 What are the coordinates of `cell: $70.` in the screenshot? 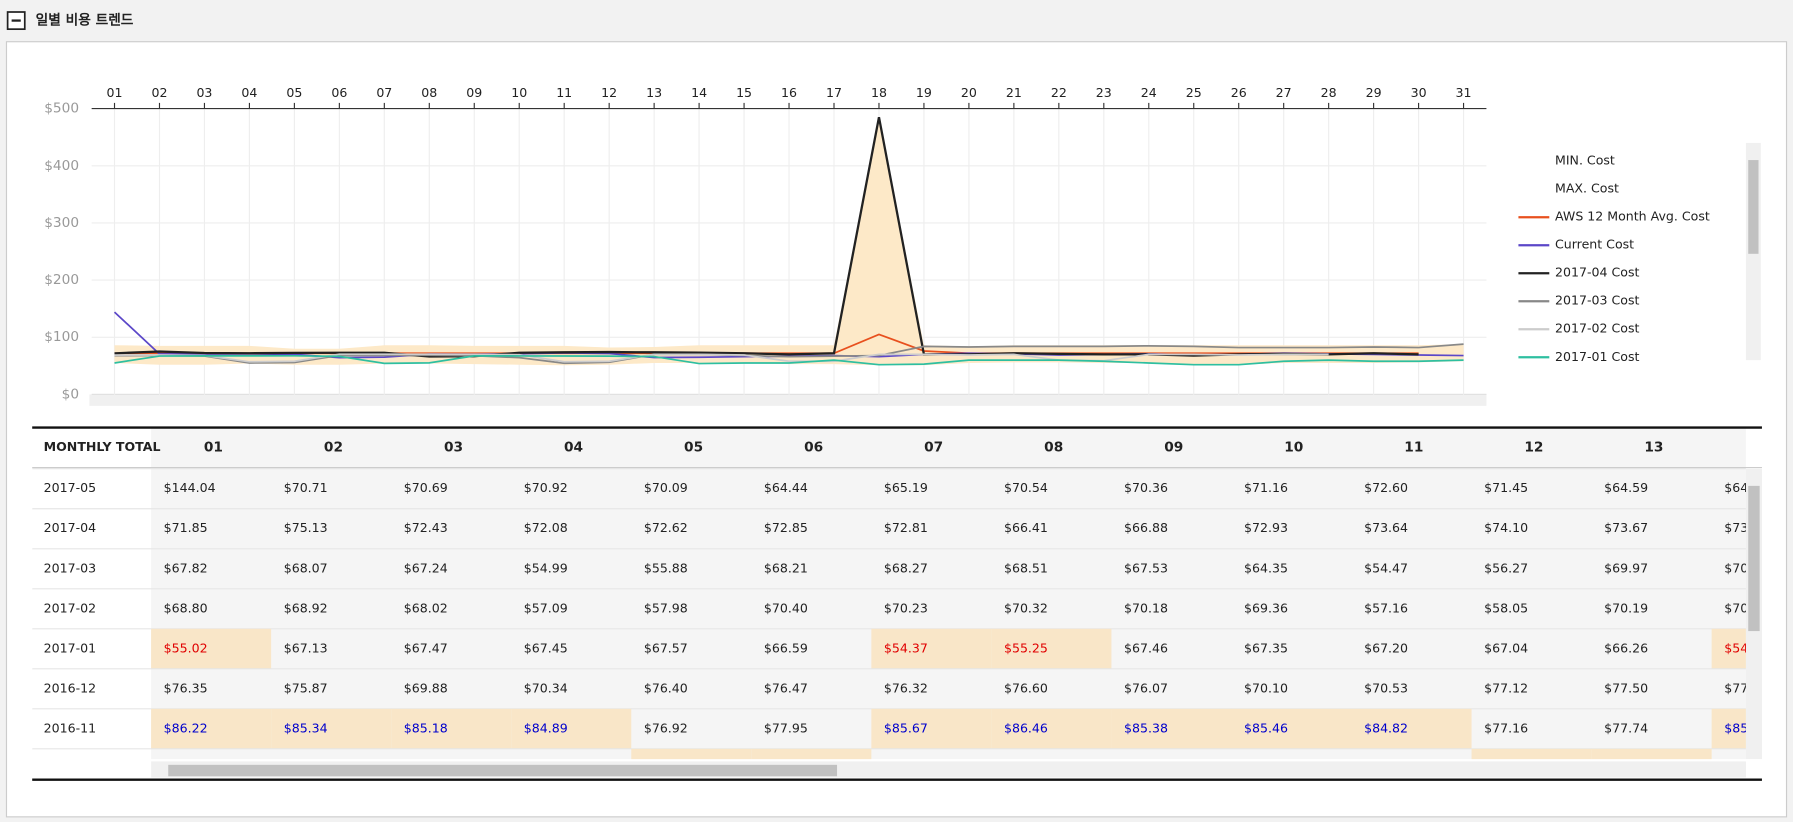 It's located at (1738, 607).